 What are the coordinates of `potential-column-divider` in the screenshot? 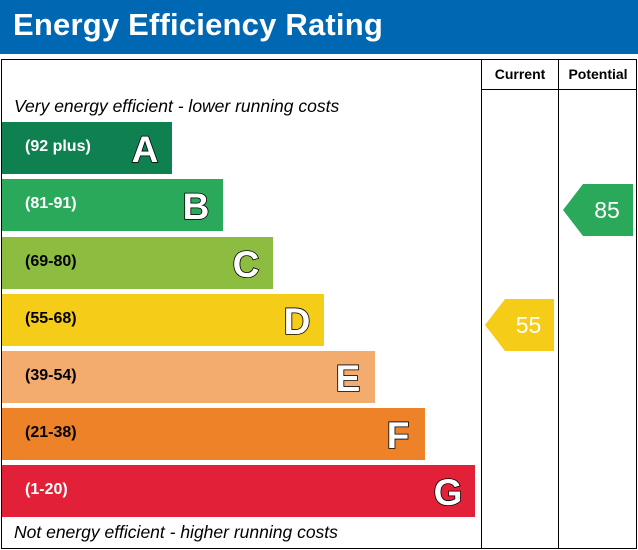 It's located at (558, 304).